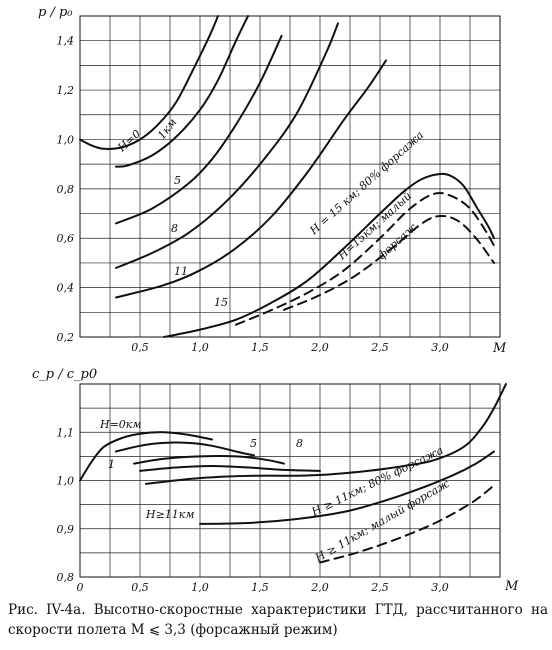 The width and height of the screenshot is (552, 650). Describe the element at coordinates (253, 443) in the screenshot. I see `label-curve-5b: 5` at that location.